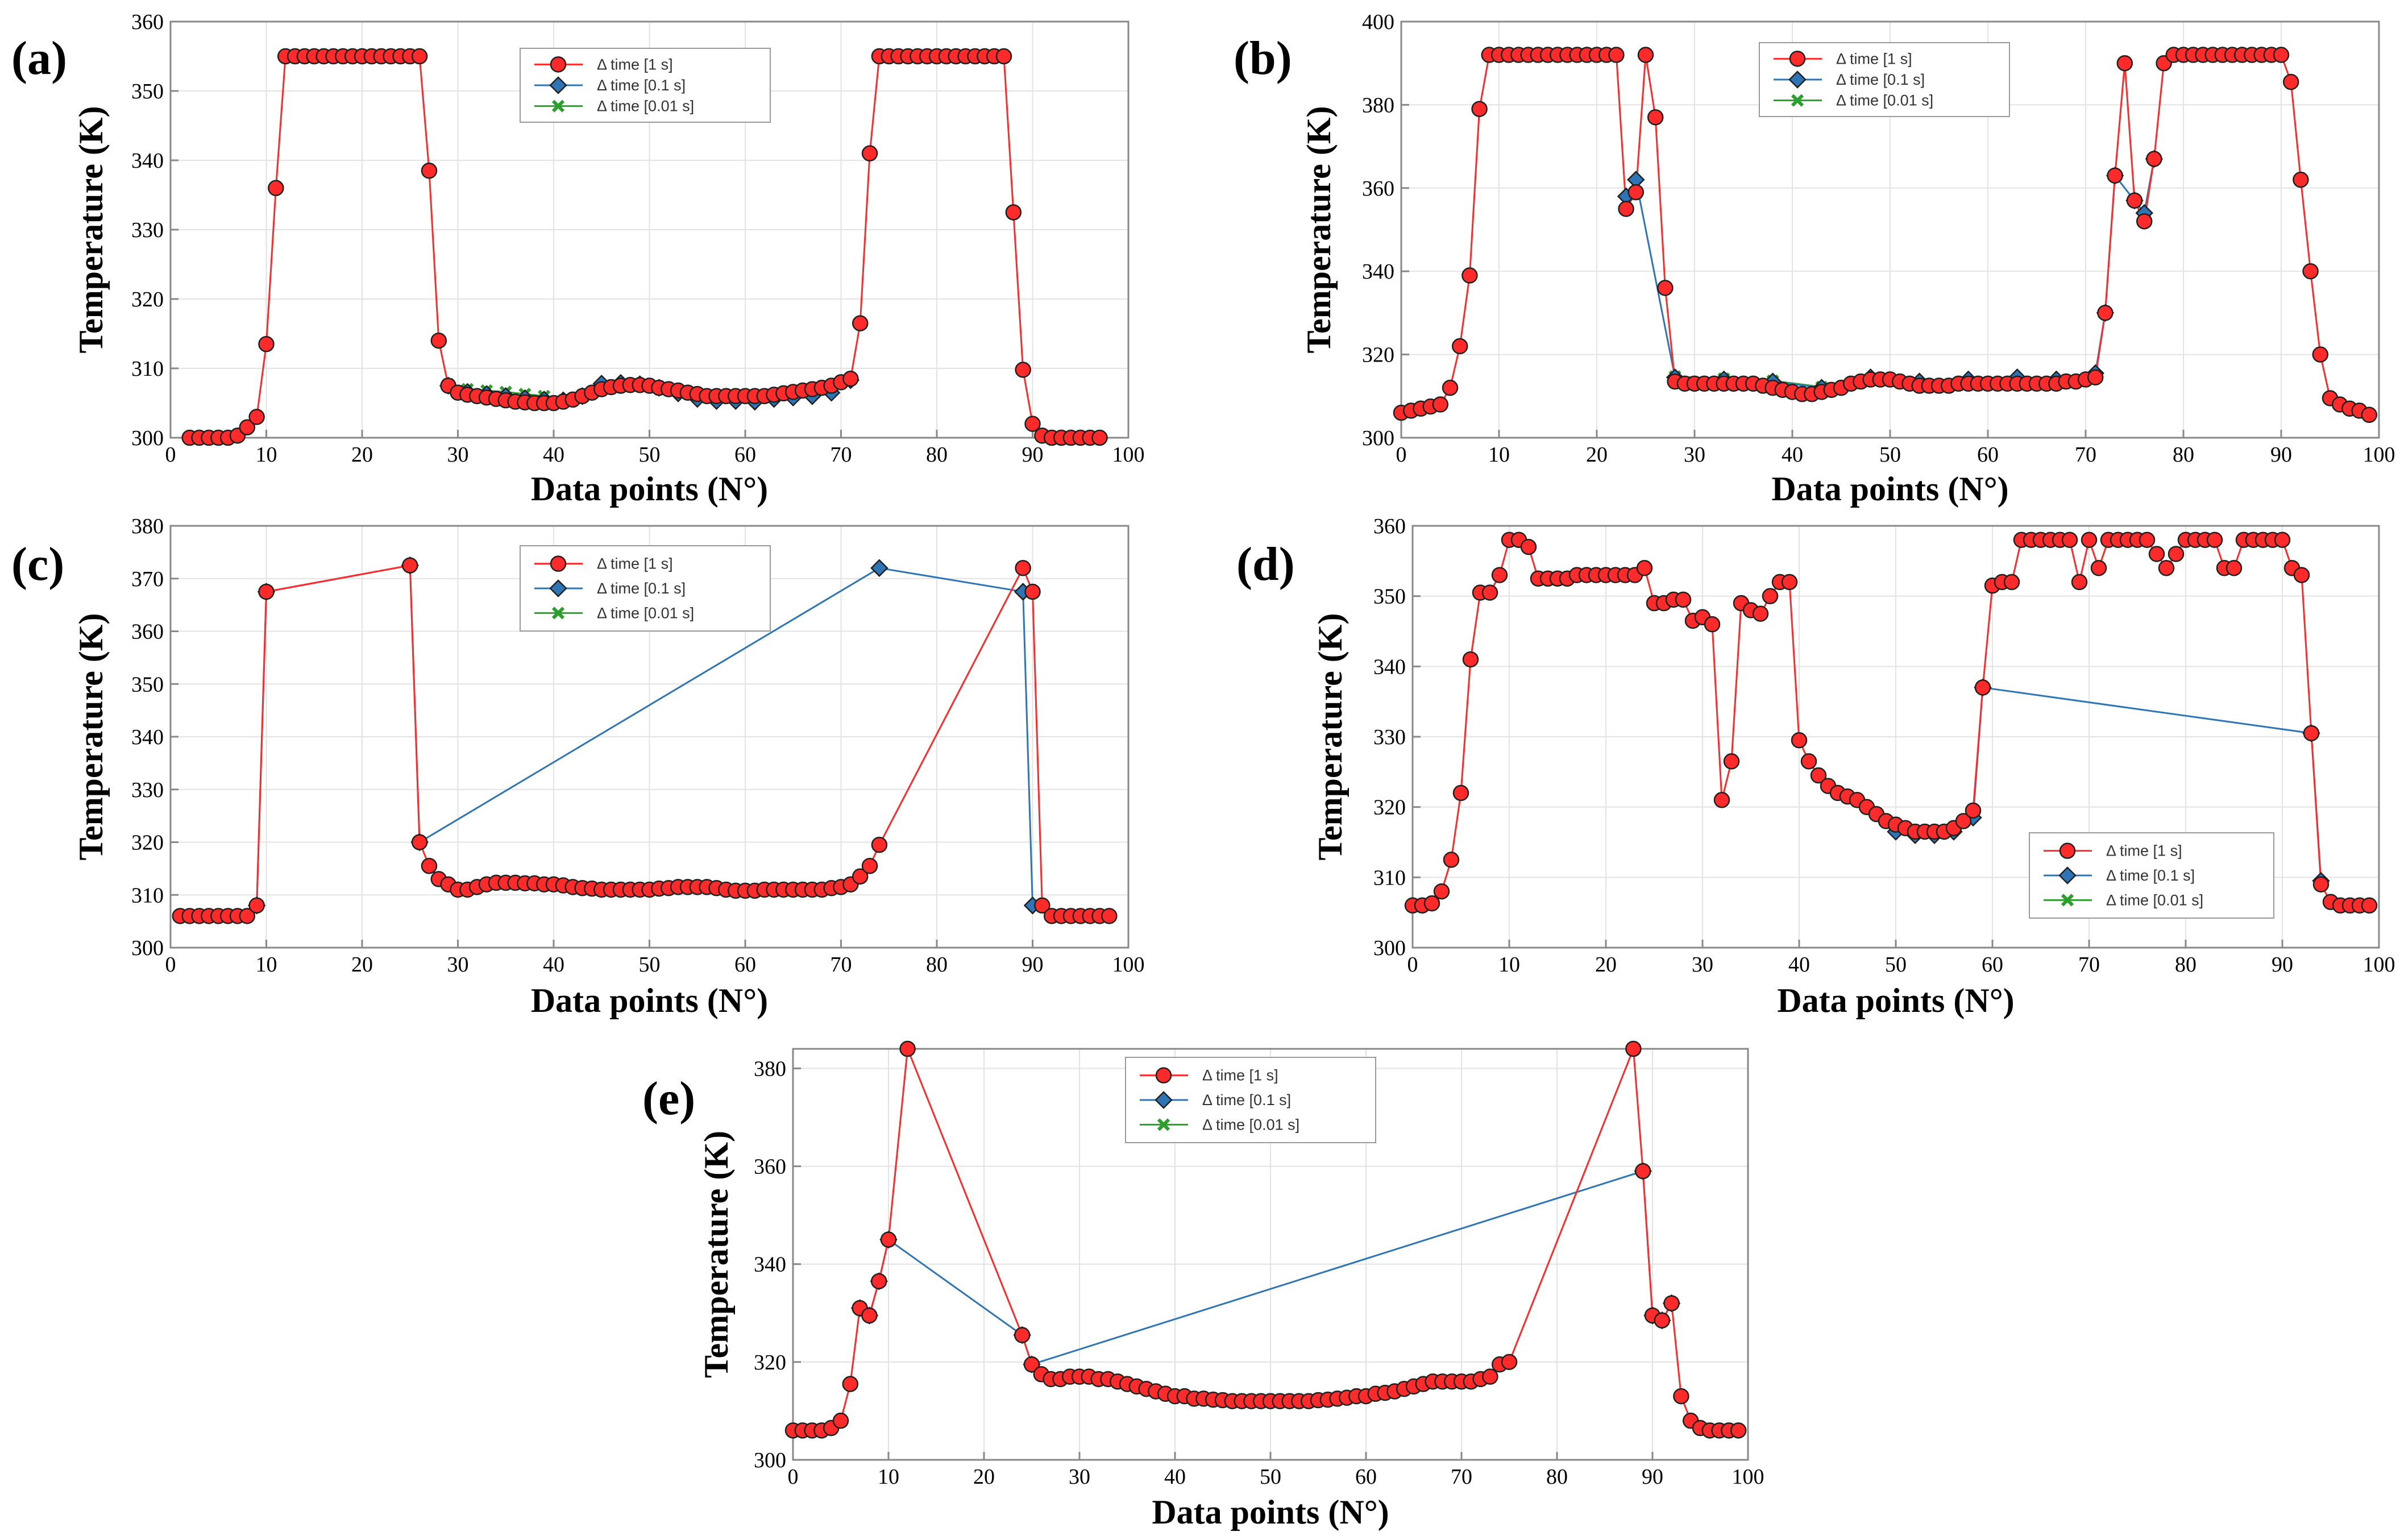 The width and height of the screenshot is (2400, 1540). I want to click on panel-label: (e), so click(669, 1098).